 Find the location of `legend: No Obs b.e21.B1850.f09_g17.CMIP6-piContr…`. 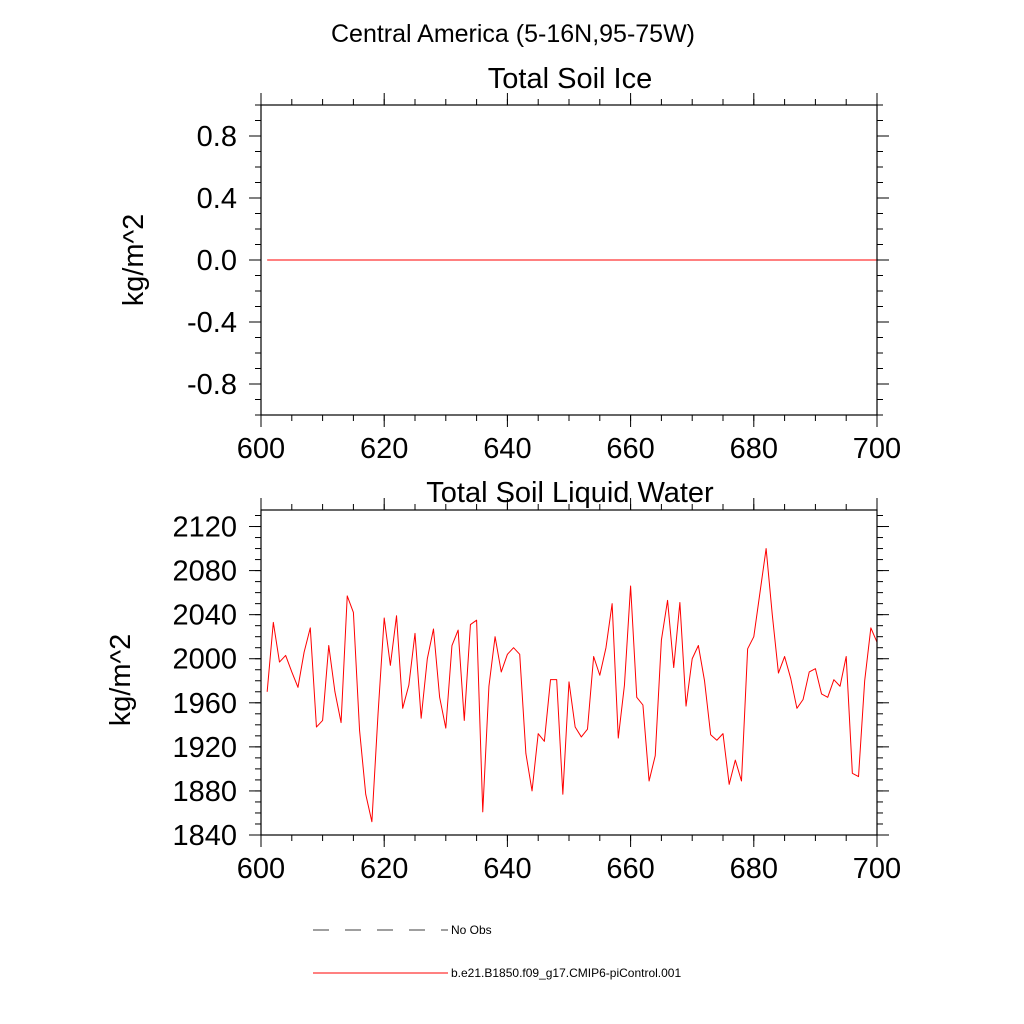

legend: No Obs b.e21.B1850.f09_g17.CMIP6-piContr… is located at coordinates (497, 951).